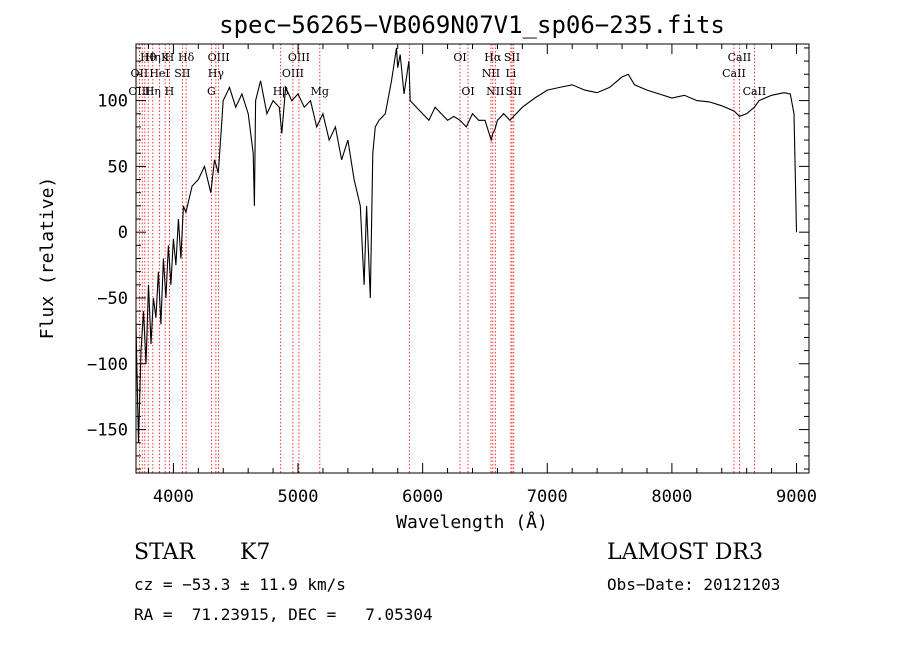 The height and width of the screenshot is (649, 900). Describe the element at coordinates (298, 497) in the screenshot. I see `x-tick-label: 5000` at that location.